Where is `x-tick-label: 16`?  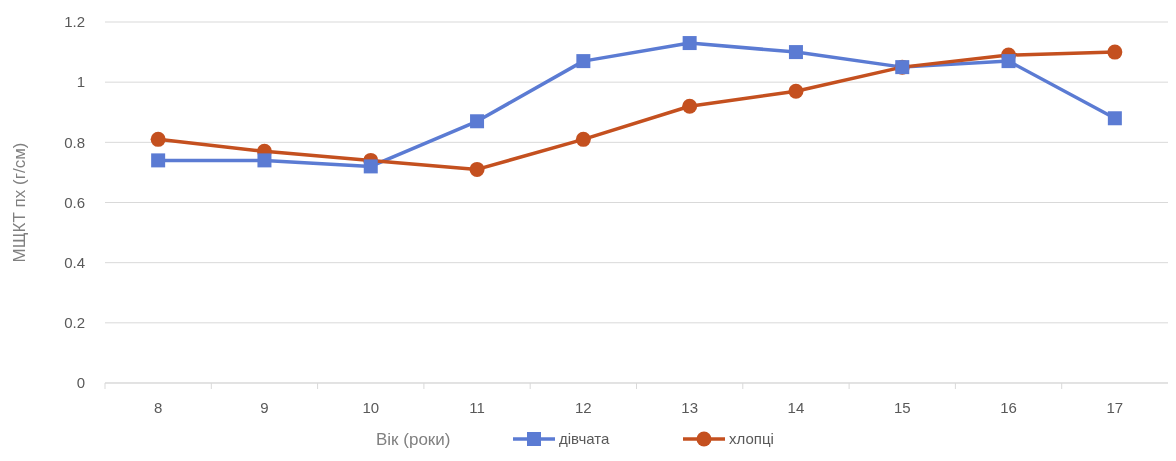
x-tick-label: 16 is located at coordinates (1008, 407).